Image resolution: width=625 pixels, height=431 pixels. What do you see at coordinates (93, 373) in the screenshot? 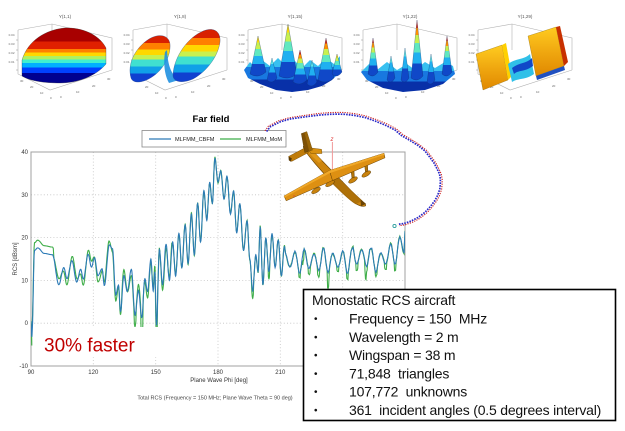
I see `svg-text: 120` at bounding box center [93, 373].